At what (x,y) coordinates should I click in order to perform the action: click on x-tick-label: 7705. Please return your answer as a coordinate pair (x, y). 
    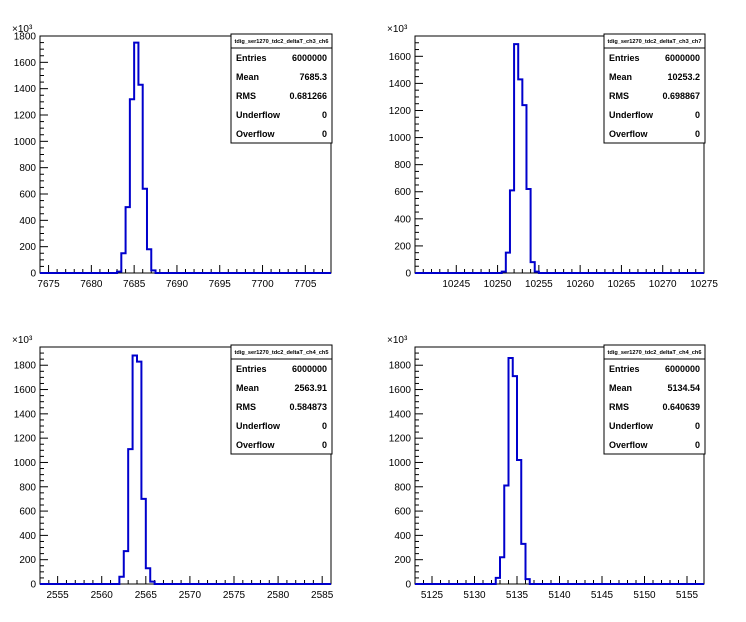
    Looking at the image, I should click on (305, 284).